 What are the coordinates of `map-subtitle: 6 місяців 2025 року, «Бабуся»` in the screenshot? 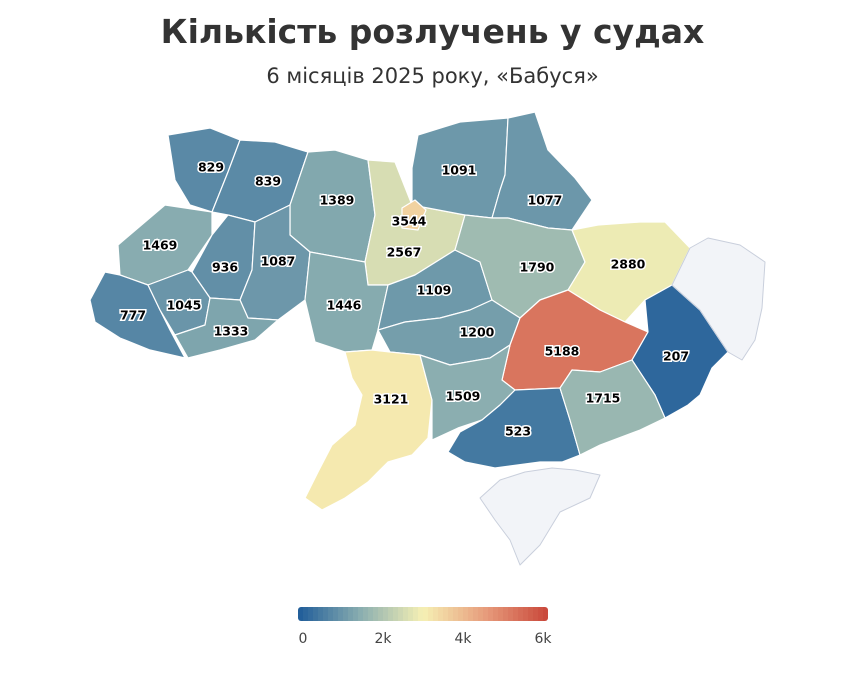 It's located at (432, 76).